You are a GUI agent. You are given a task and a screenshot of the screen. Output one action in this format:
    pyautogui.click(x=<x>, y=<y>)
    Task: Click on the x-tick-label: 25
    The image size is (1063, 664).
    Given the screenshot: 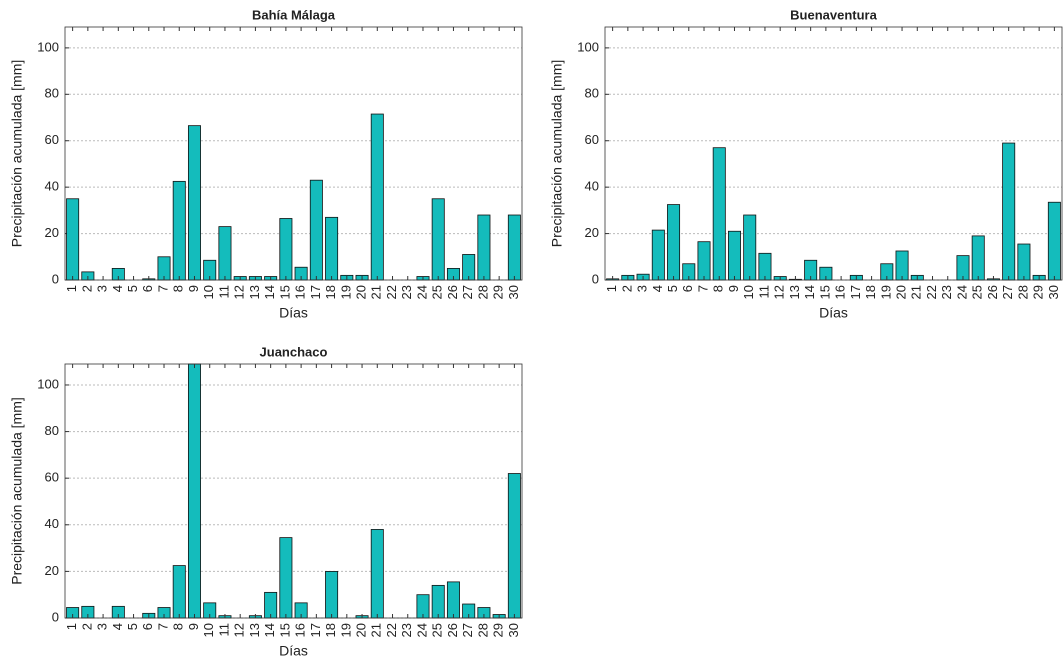 What is the action you would take?
    pyautogui.click(x=437, y=292)
    